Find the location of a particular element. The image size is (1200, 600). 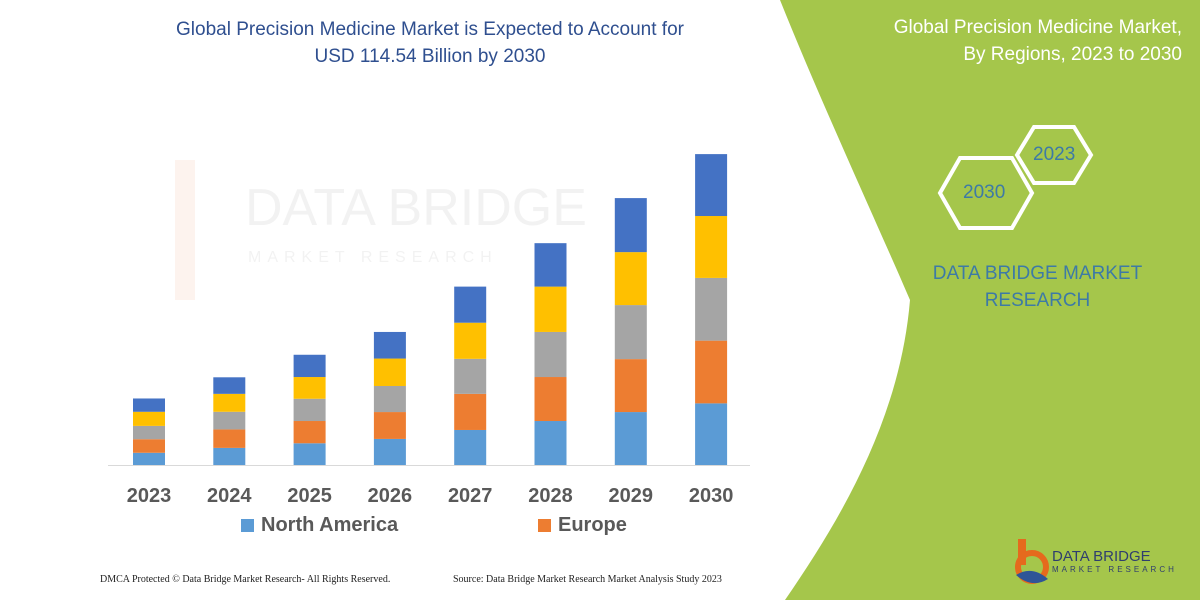

legend-europe: Europe is located at coordinates (582, 525).